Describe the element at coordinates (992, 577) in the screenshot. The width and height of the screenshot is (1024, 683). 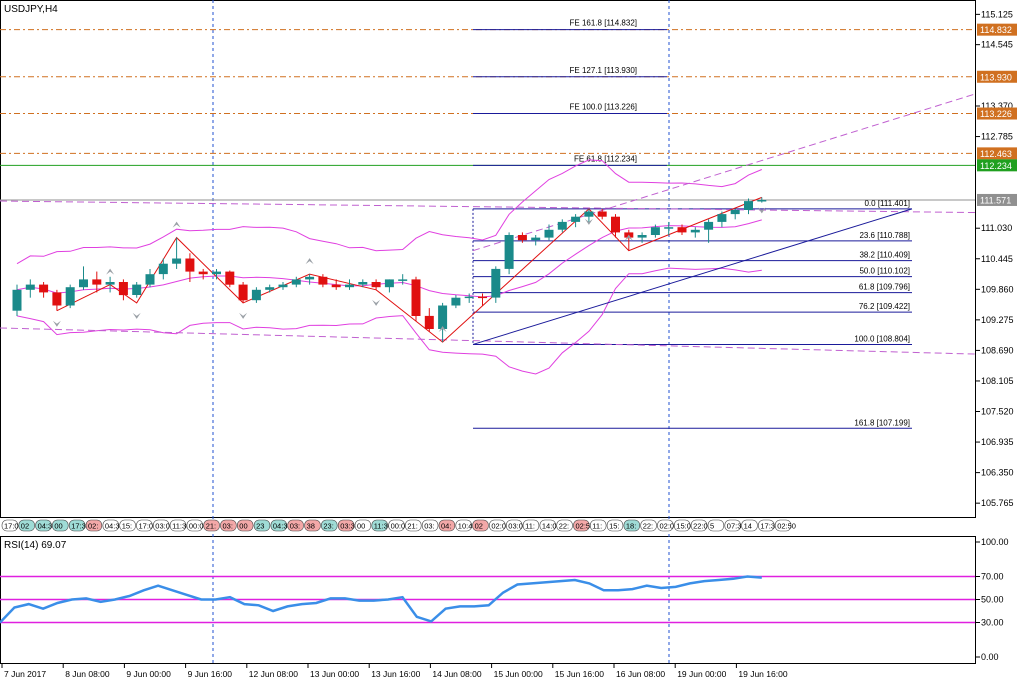
I see `rsi-tick-label: 70.00` at that location.